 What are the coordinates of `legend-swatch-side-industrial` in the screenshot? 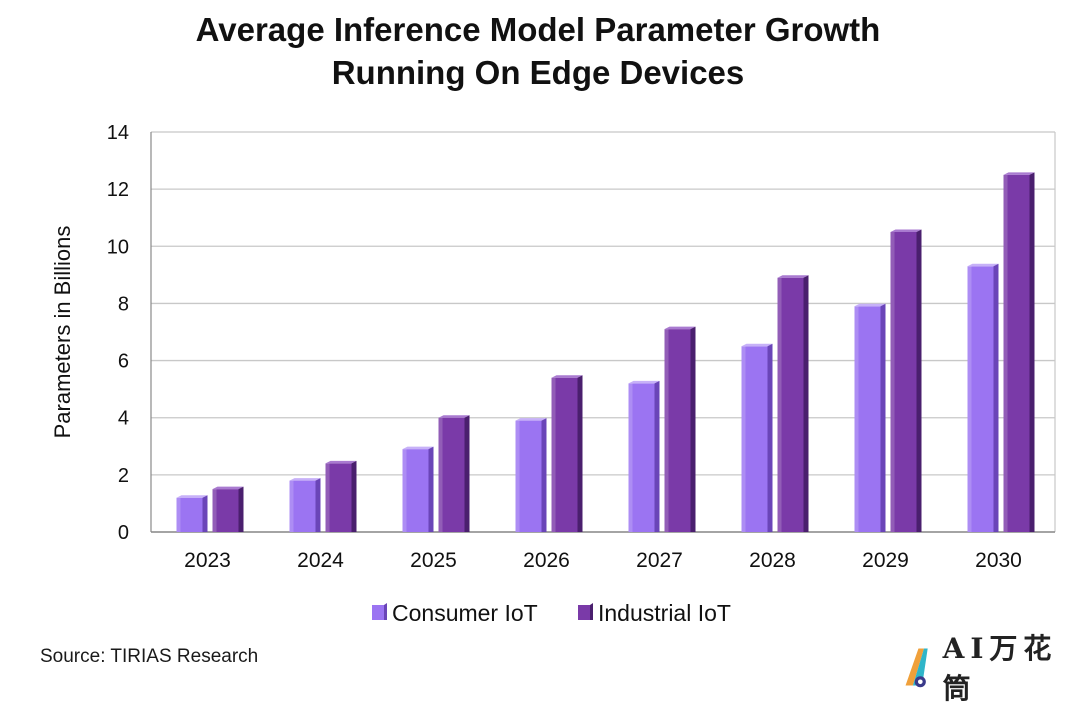 It's located at (591, 611).